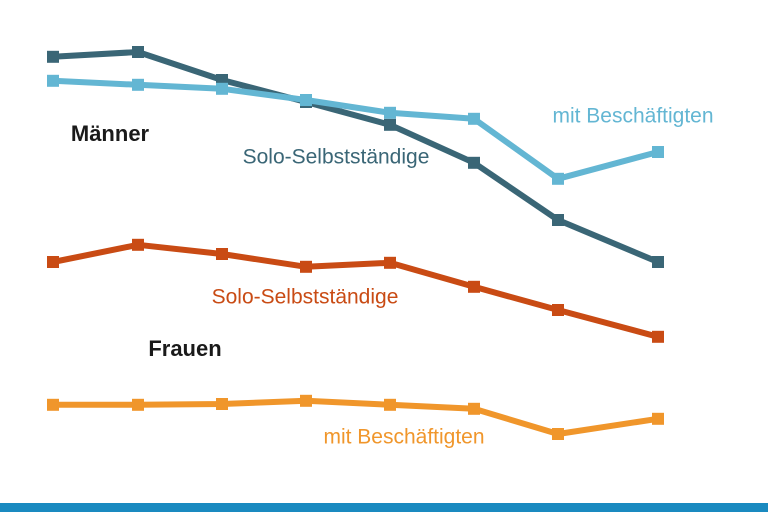  Describe the element at coordinates (110, 133) in the screenshot. I see `group-label: Männer` at that location.